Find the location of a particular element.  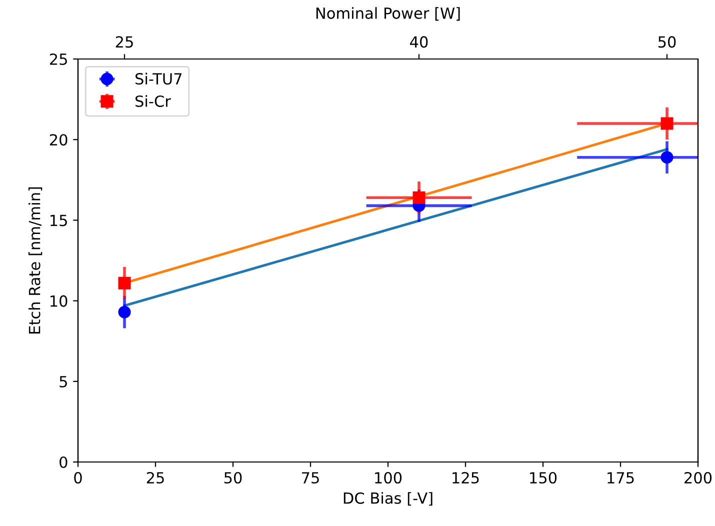

x-tick-label: 50 is located at coordinates (233, 478).